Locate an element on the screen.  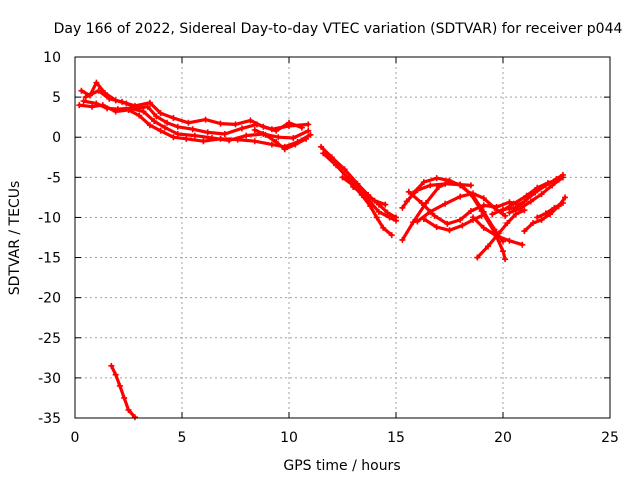
y-axis-label: SDTVAR / TECUs is located at coordinates (15, 238).